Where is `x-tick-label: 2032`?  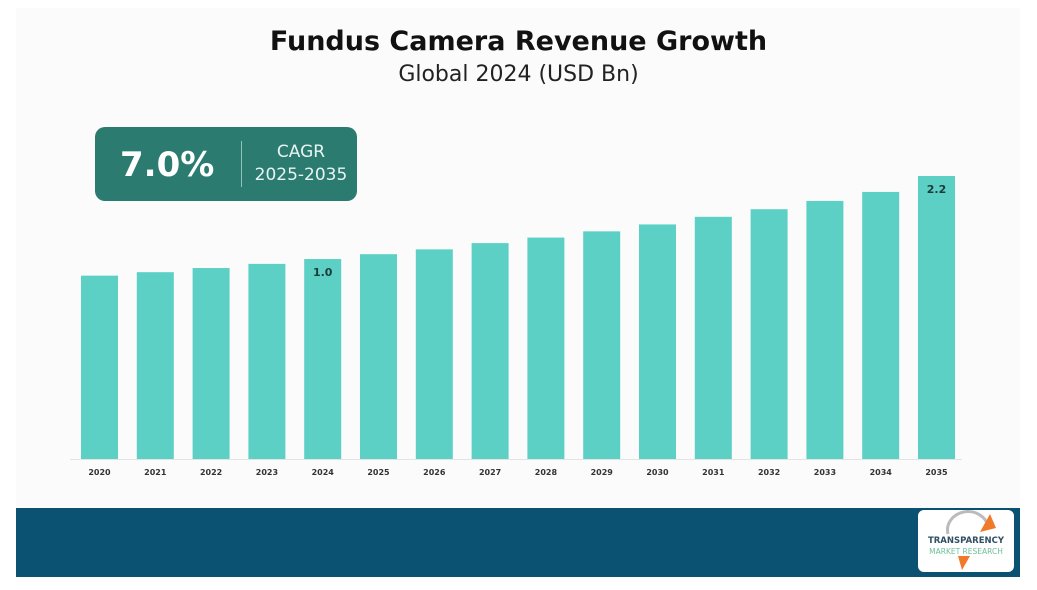
x-tick-label: 2032 is located at coordinates (769, 472).